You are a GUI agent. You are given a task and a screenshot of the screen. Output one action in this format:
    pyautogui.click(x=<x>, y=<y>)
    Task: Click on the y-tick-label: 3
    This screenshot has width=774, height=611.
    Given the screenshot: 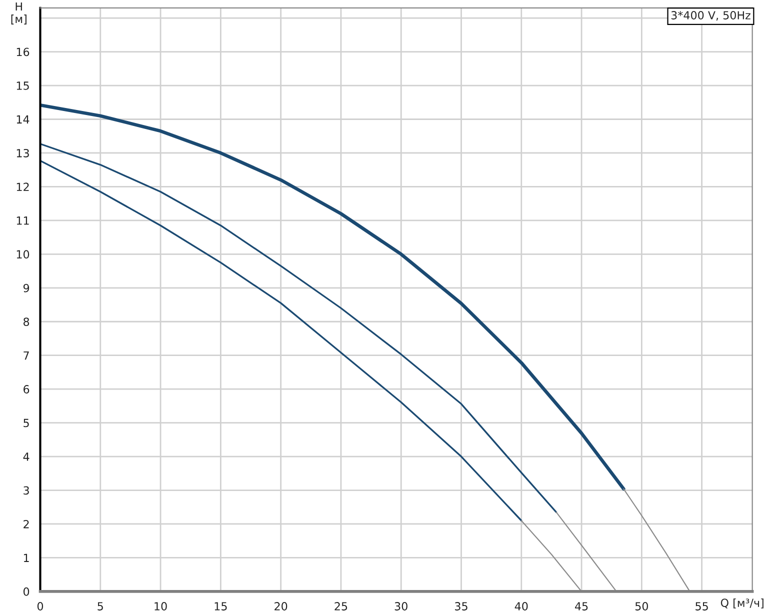 What is the action you would take?
    pyautogui.click(x=26, y=490)
    